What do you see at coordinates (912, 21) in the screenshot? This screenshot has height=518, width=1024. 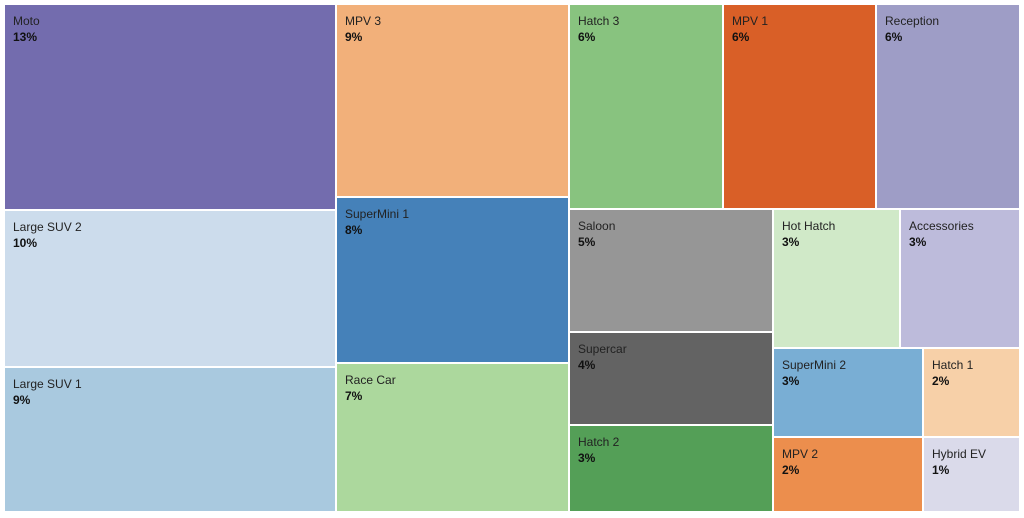 I see `tile-label: Reception` at bounding box center [912, 21].